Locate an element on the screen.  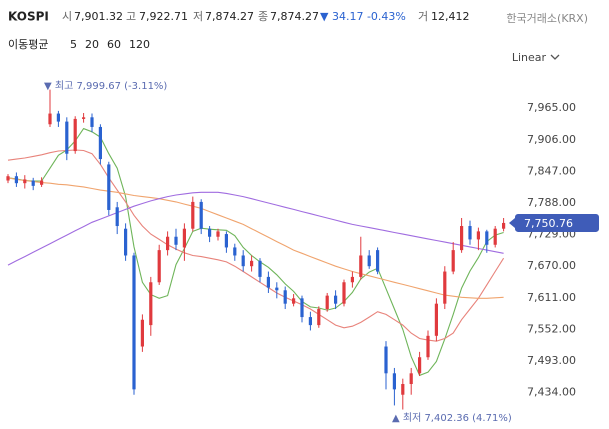
last-price-pointer is located at coordinates (512, 222).